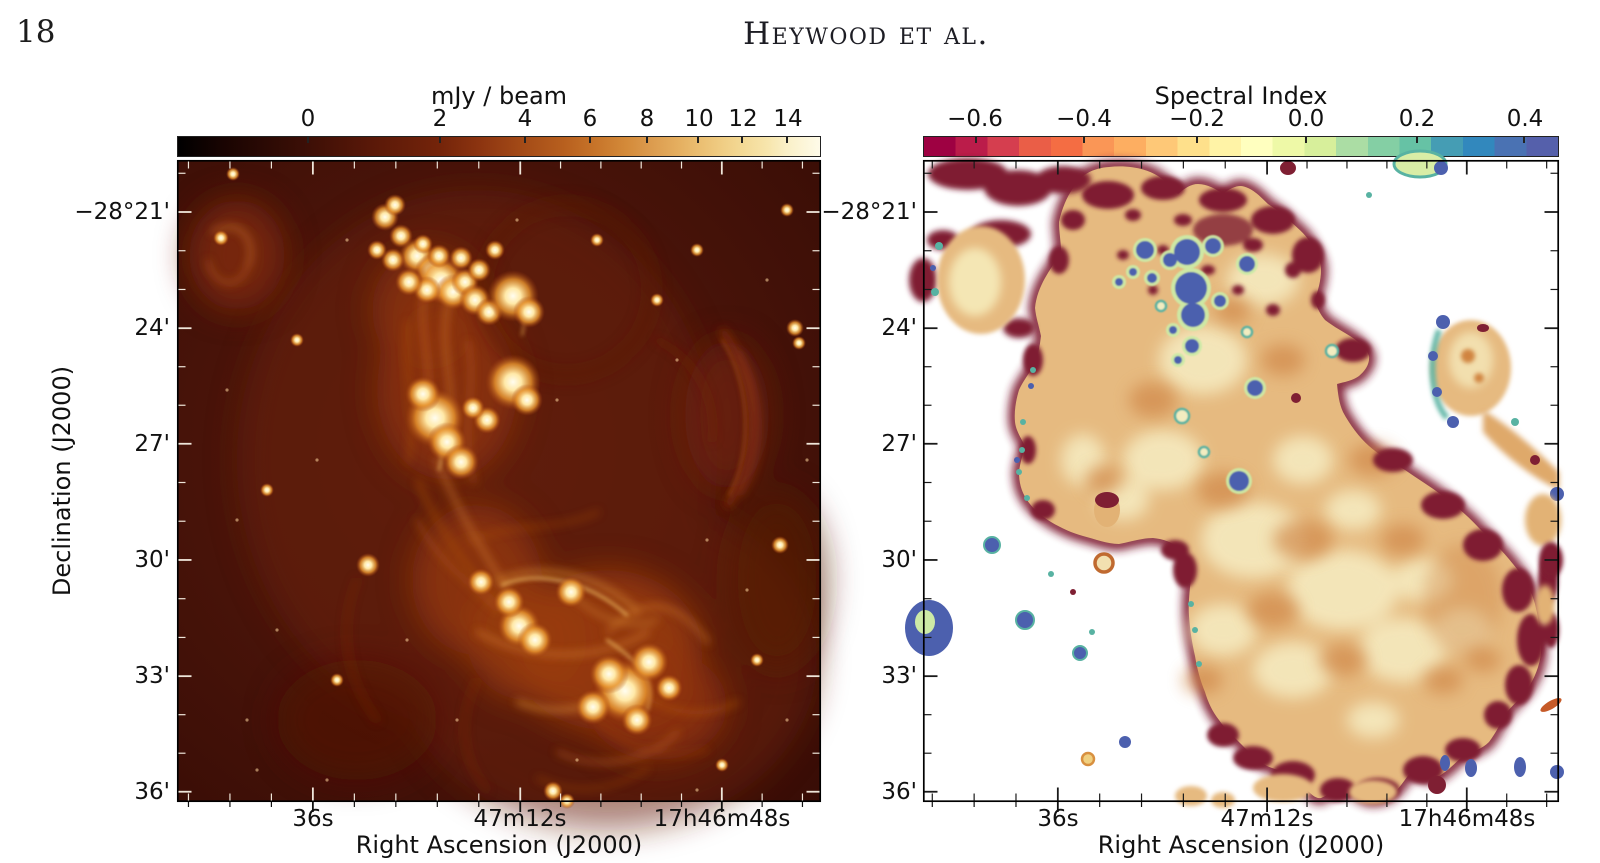 This screenshot has height=863, width=1600. Describe the element at coordinates (1369, 753) in the screenshot. I see `bottom-features` at that location.